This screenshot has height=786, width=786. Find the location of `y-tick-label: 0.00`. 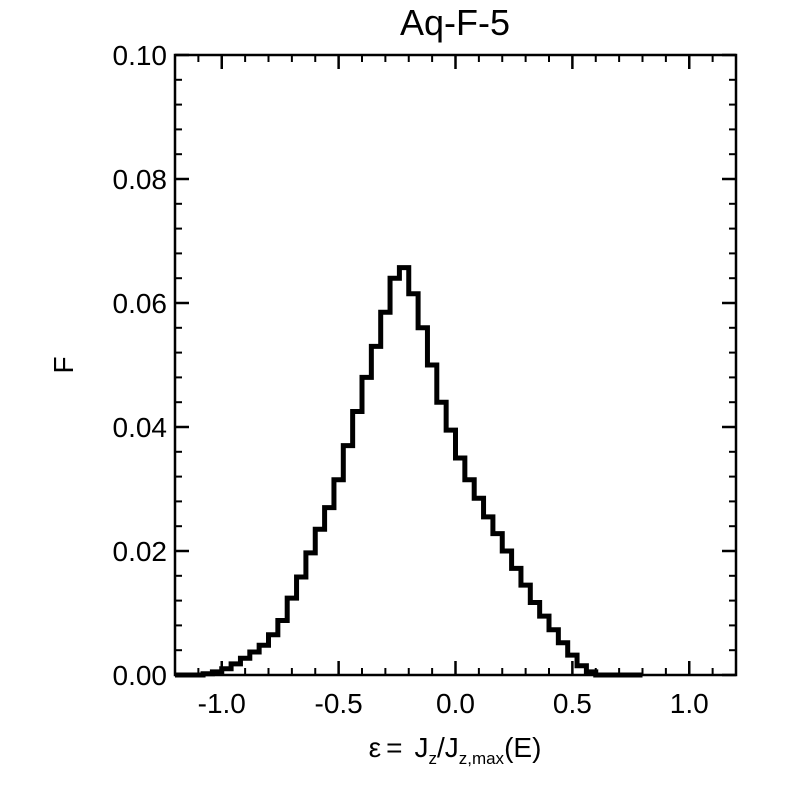

y-tick-label: 0.00 is located at coordinates (140, 675).